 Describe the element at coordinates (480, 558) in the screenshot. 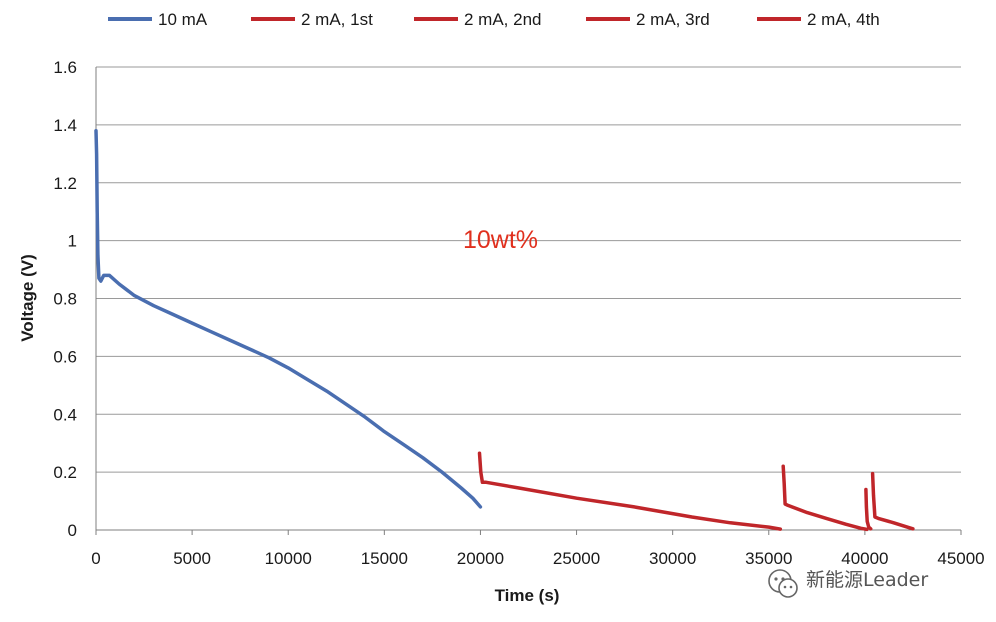

I see `x-tick-label: 20000` at that location.